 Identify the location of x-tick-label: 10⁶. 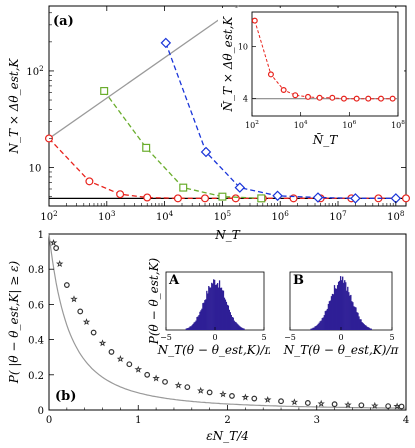
(281, 216).